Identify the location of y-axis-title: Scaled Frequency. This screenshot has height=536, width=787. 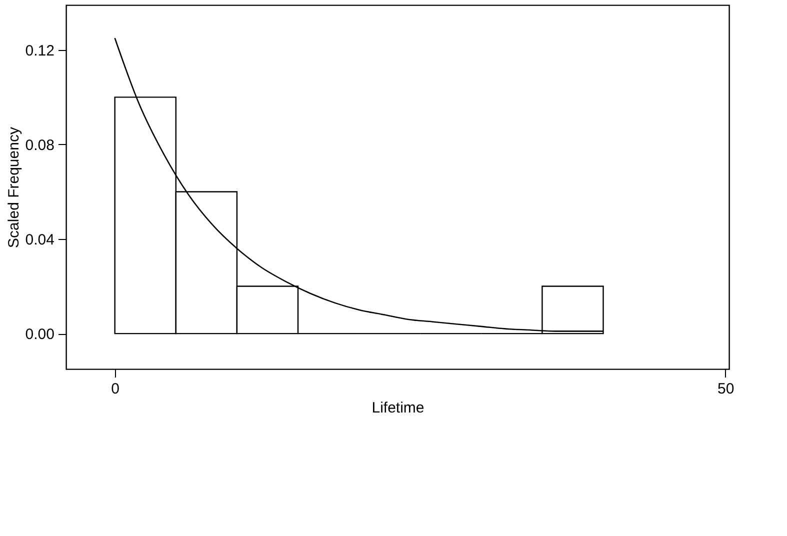
(13, 187).